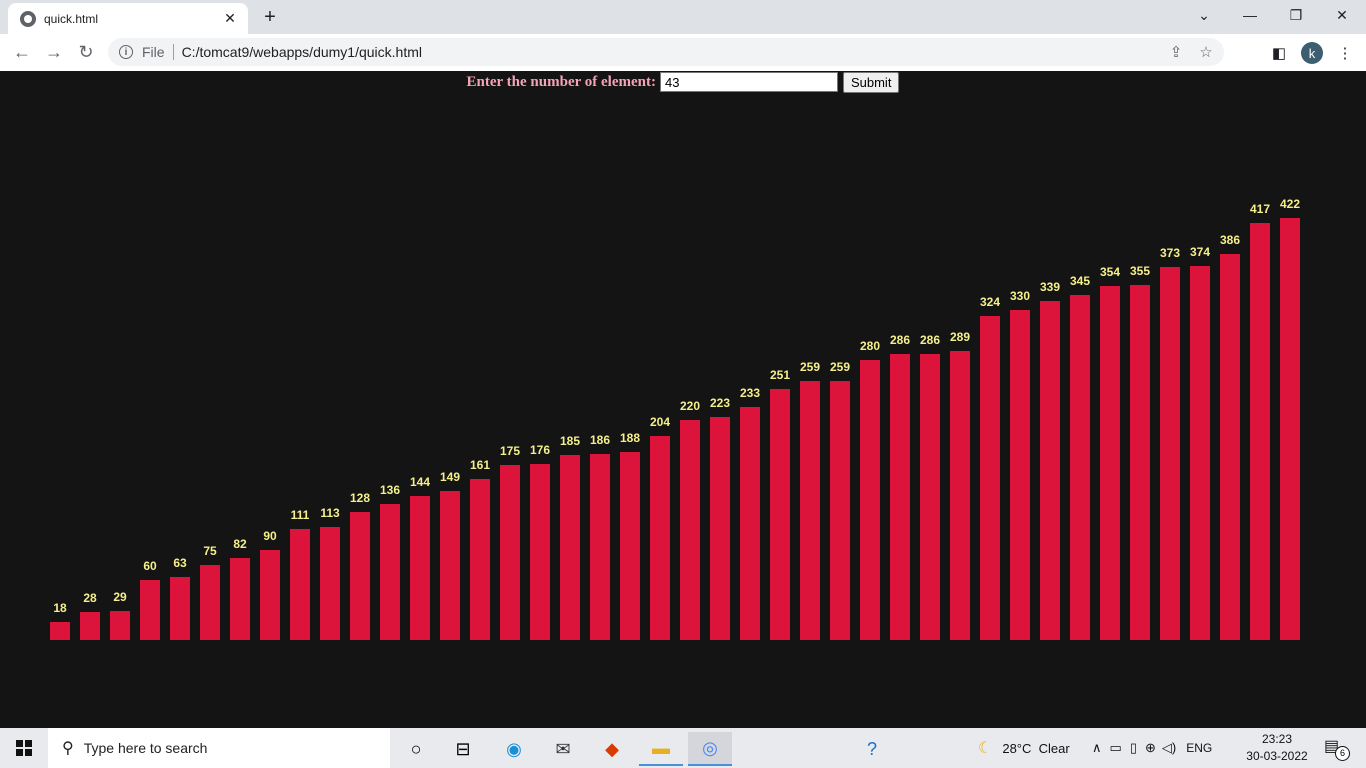  I want to click on back-icon: ←, so click(22, 51).